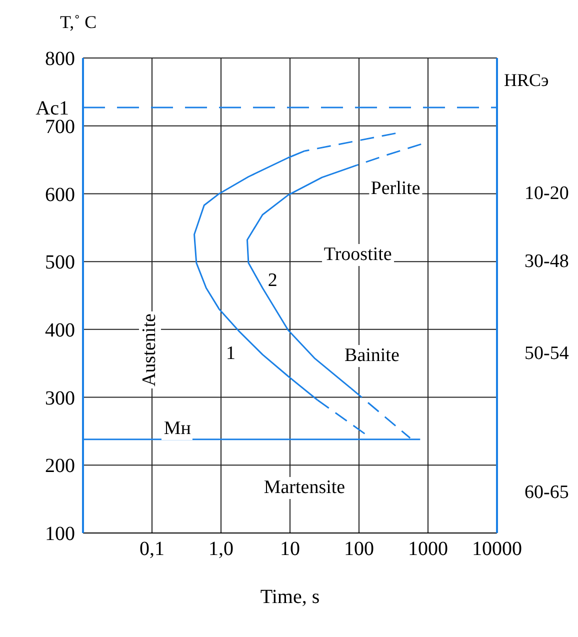  What do you see at coordinates (428, 549) in the screenshot?
I see `x-tick-label: 1000` at bounding box center [428, 549].